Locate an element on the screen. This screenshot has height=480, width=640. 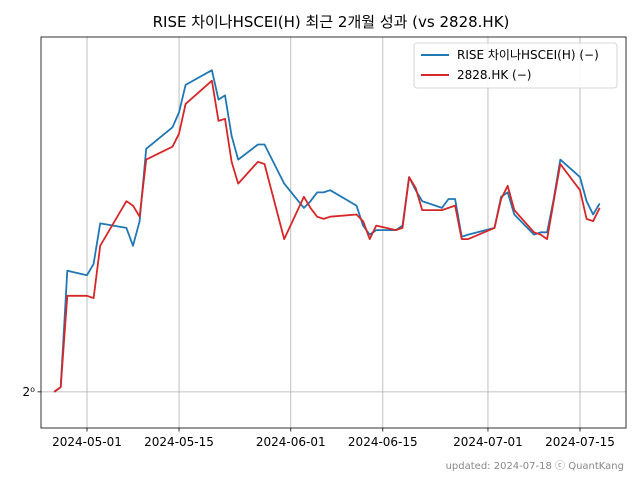
legend-box is located at coordinates (515, 65).